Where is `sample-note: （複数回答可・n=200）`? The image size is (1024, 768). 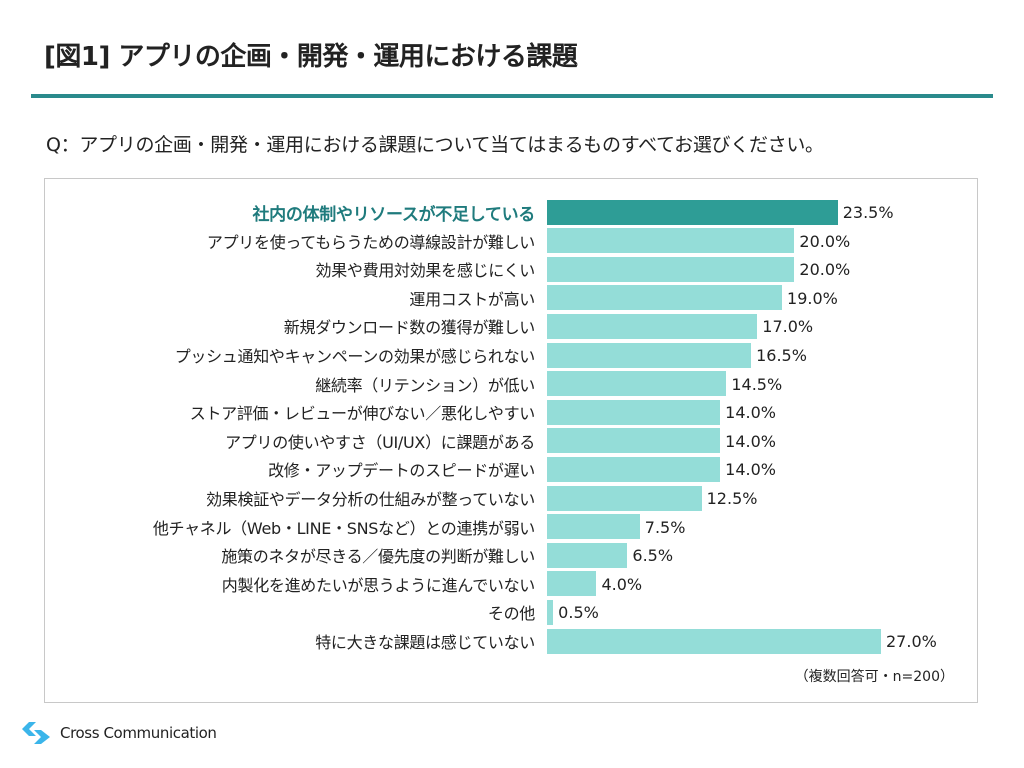 sample-note: （複数回答可・n=200） is located at coordinates (874, 677).